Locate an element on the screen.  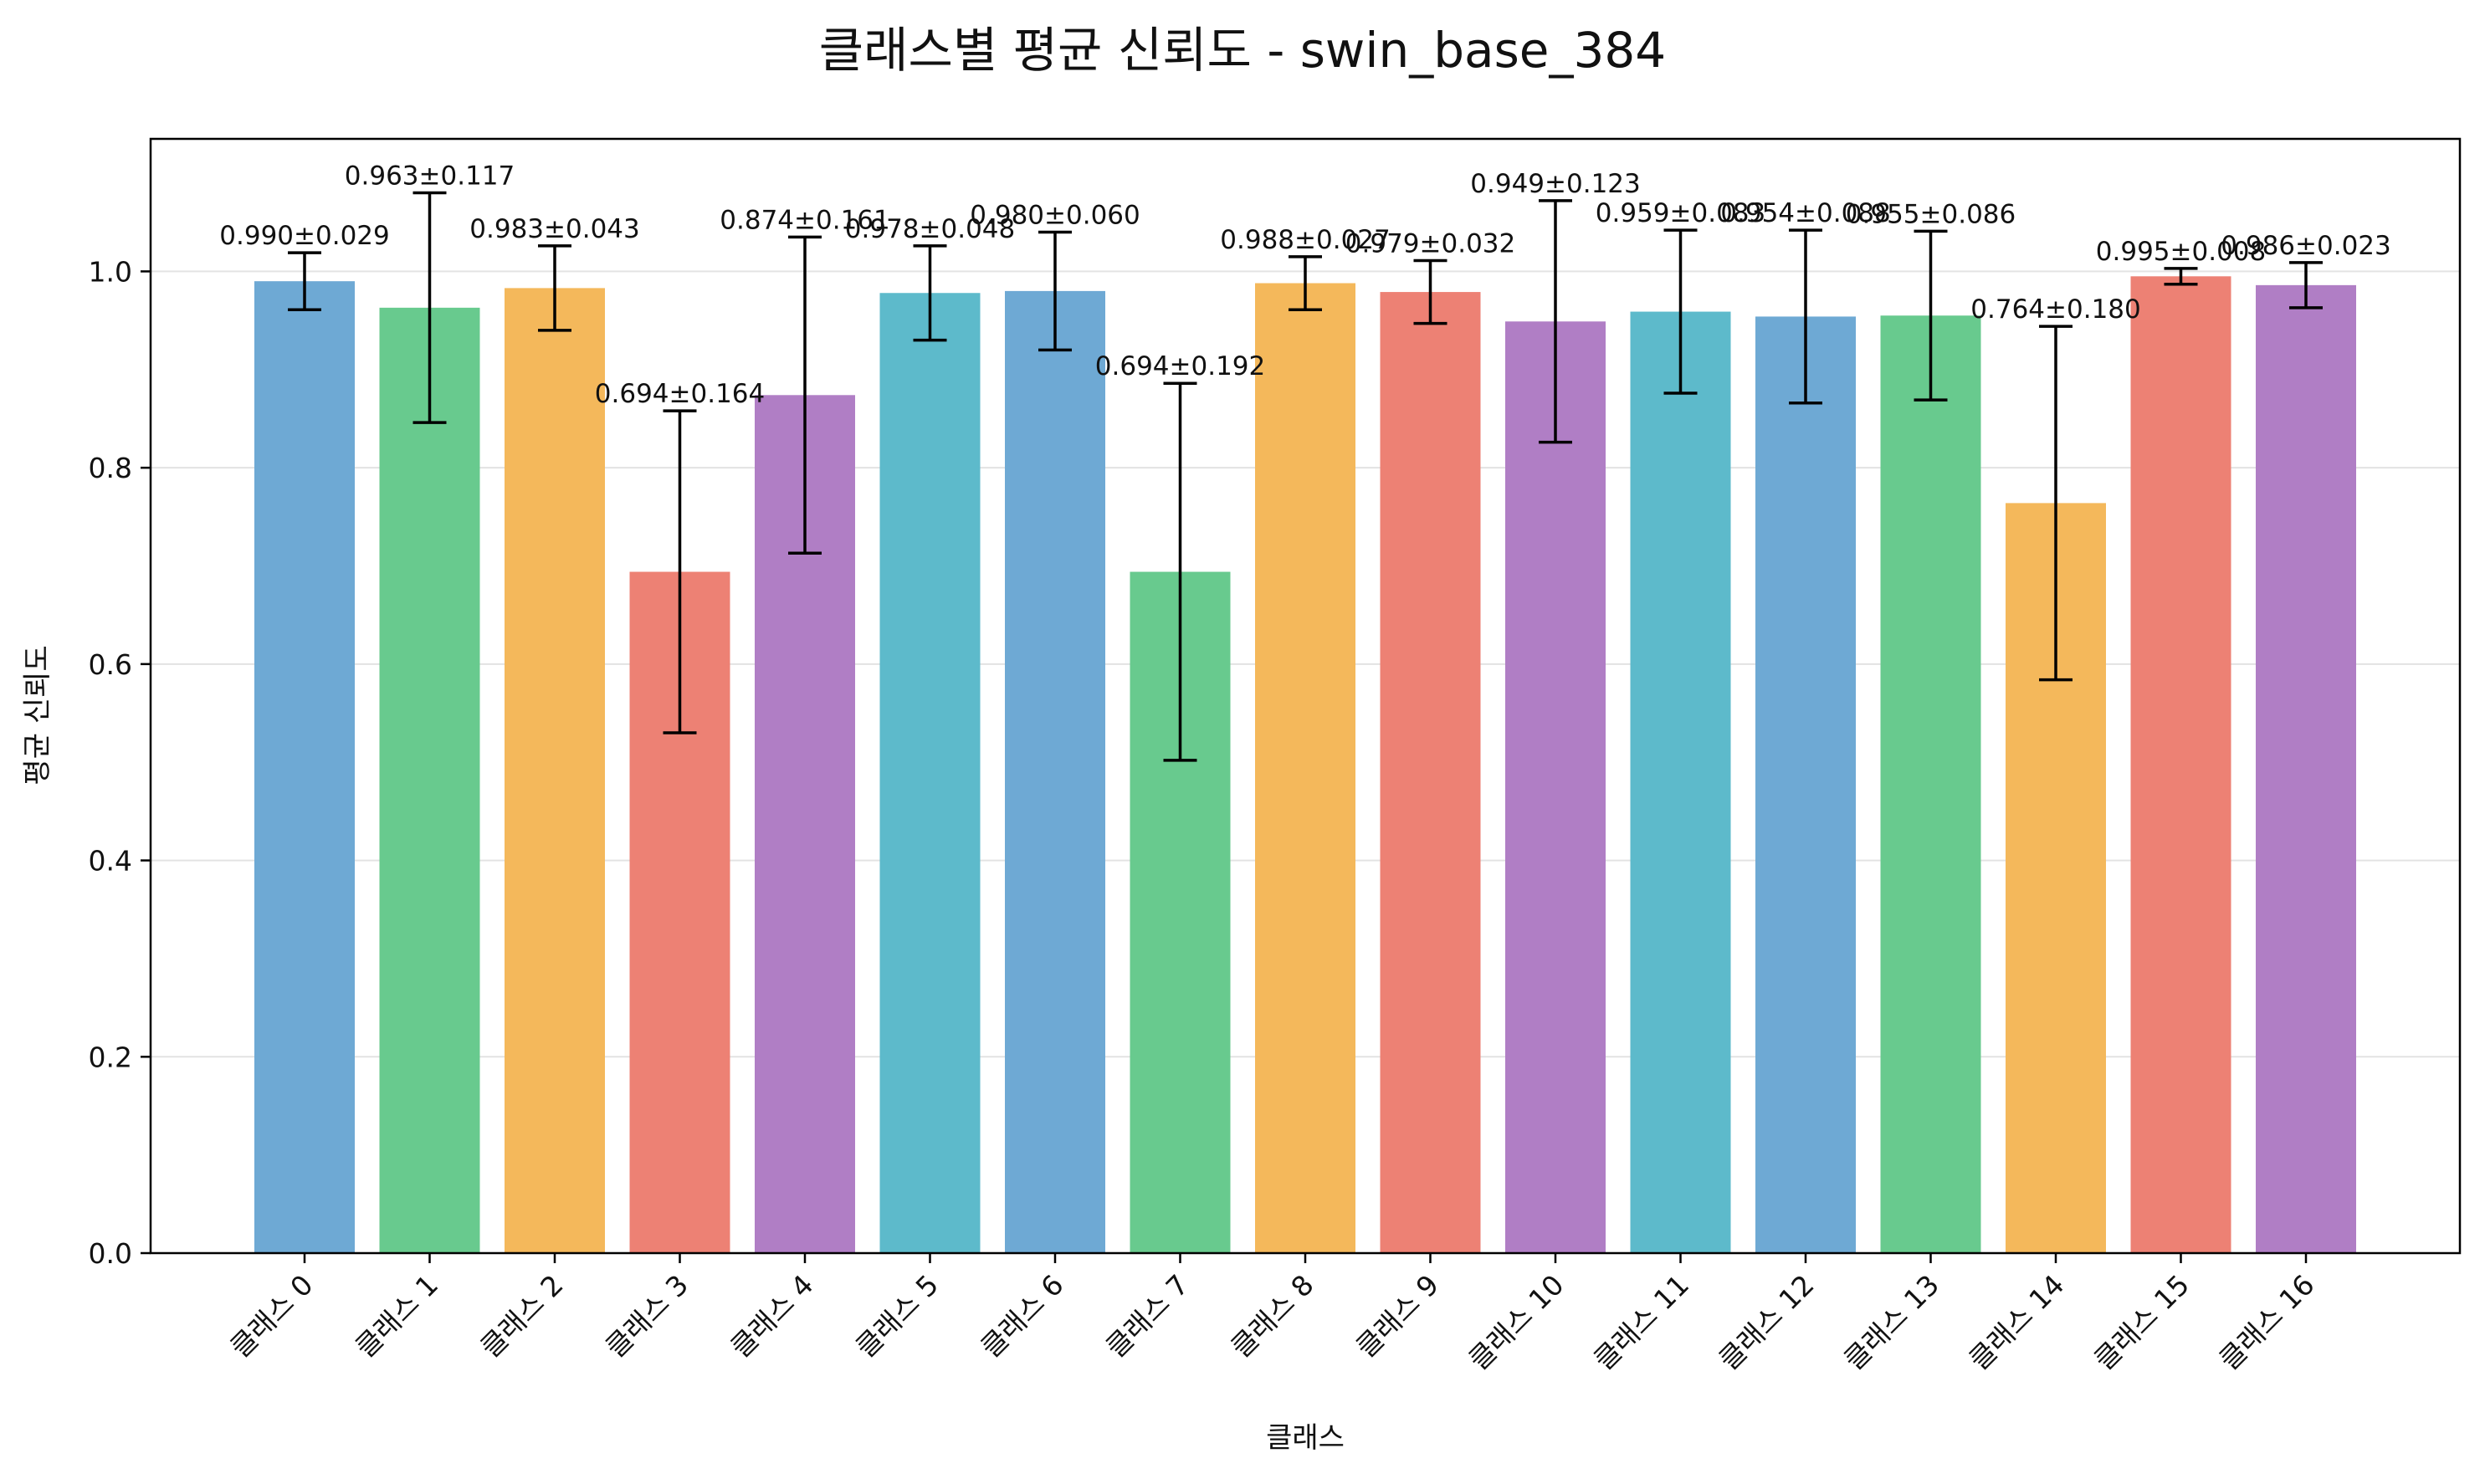
data-label: 0.874±0.161 is located at coordinates (804, 220).